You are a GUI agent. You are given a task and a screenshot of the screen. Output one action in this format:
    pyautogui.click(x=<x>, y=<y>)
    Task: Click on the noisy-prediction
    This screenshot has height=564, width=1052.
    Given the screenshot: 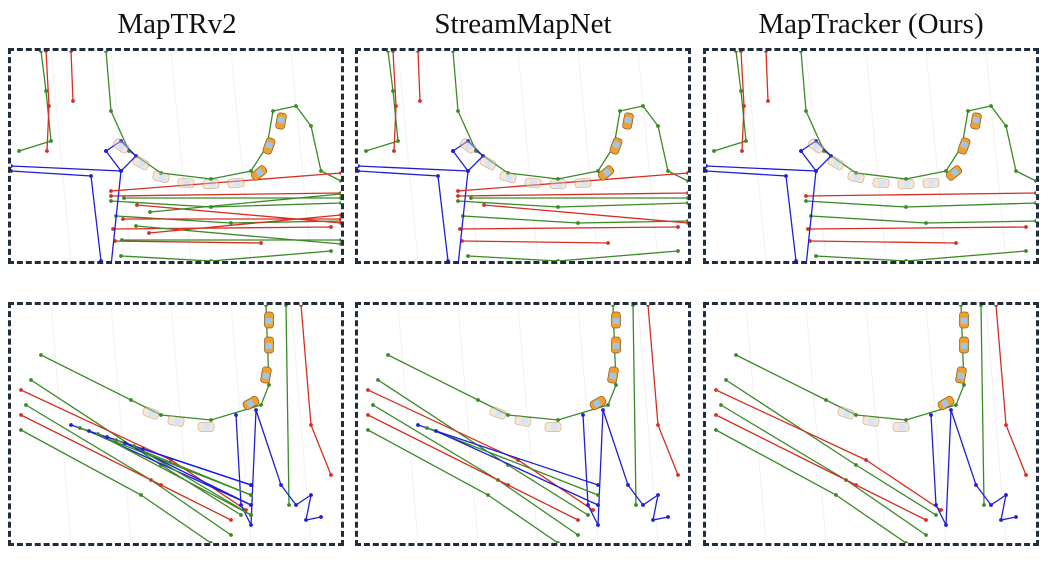 What is the action you would take?
    pyautogui.click(x=238, y=214)
    